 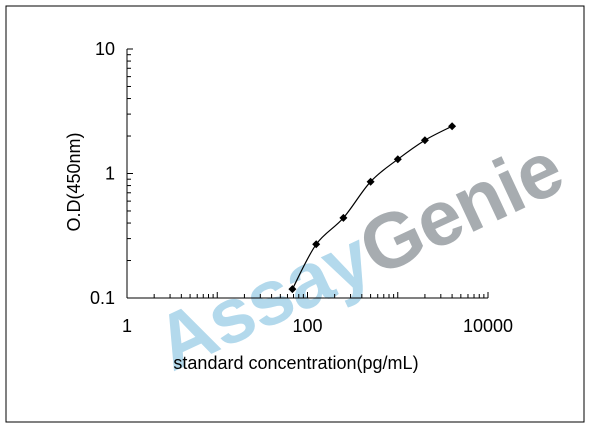 I want to click on x-axis-label: standard concentration(pg/mL), so click(x=295, y=363).